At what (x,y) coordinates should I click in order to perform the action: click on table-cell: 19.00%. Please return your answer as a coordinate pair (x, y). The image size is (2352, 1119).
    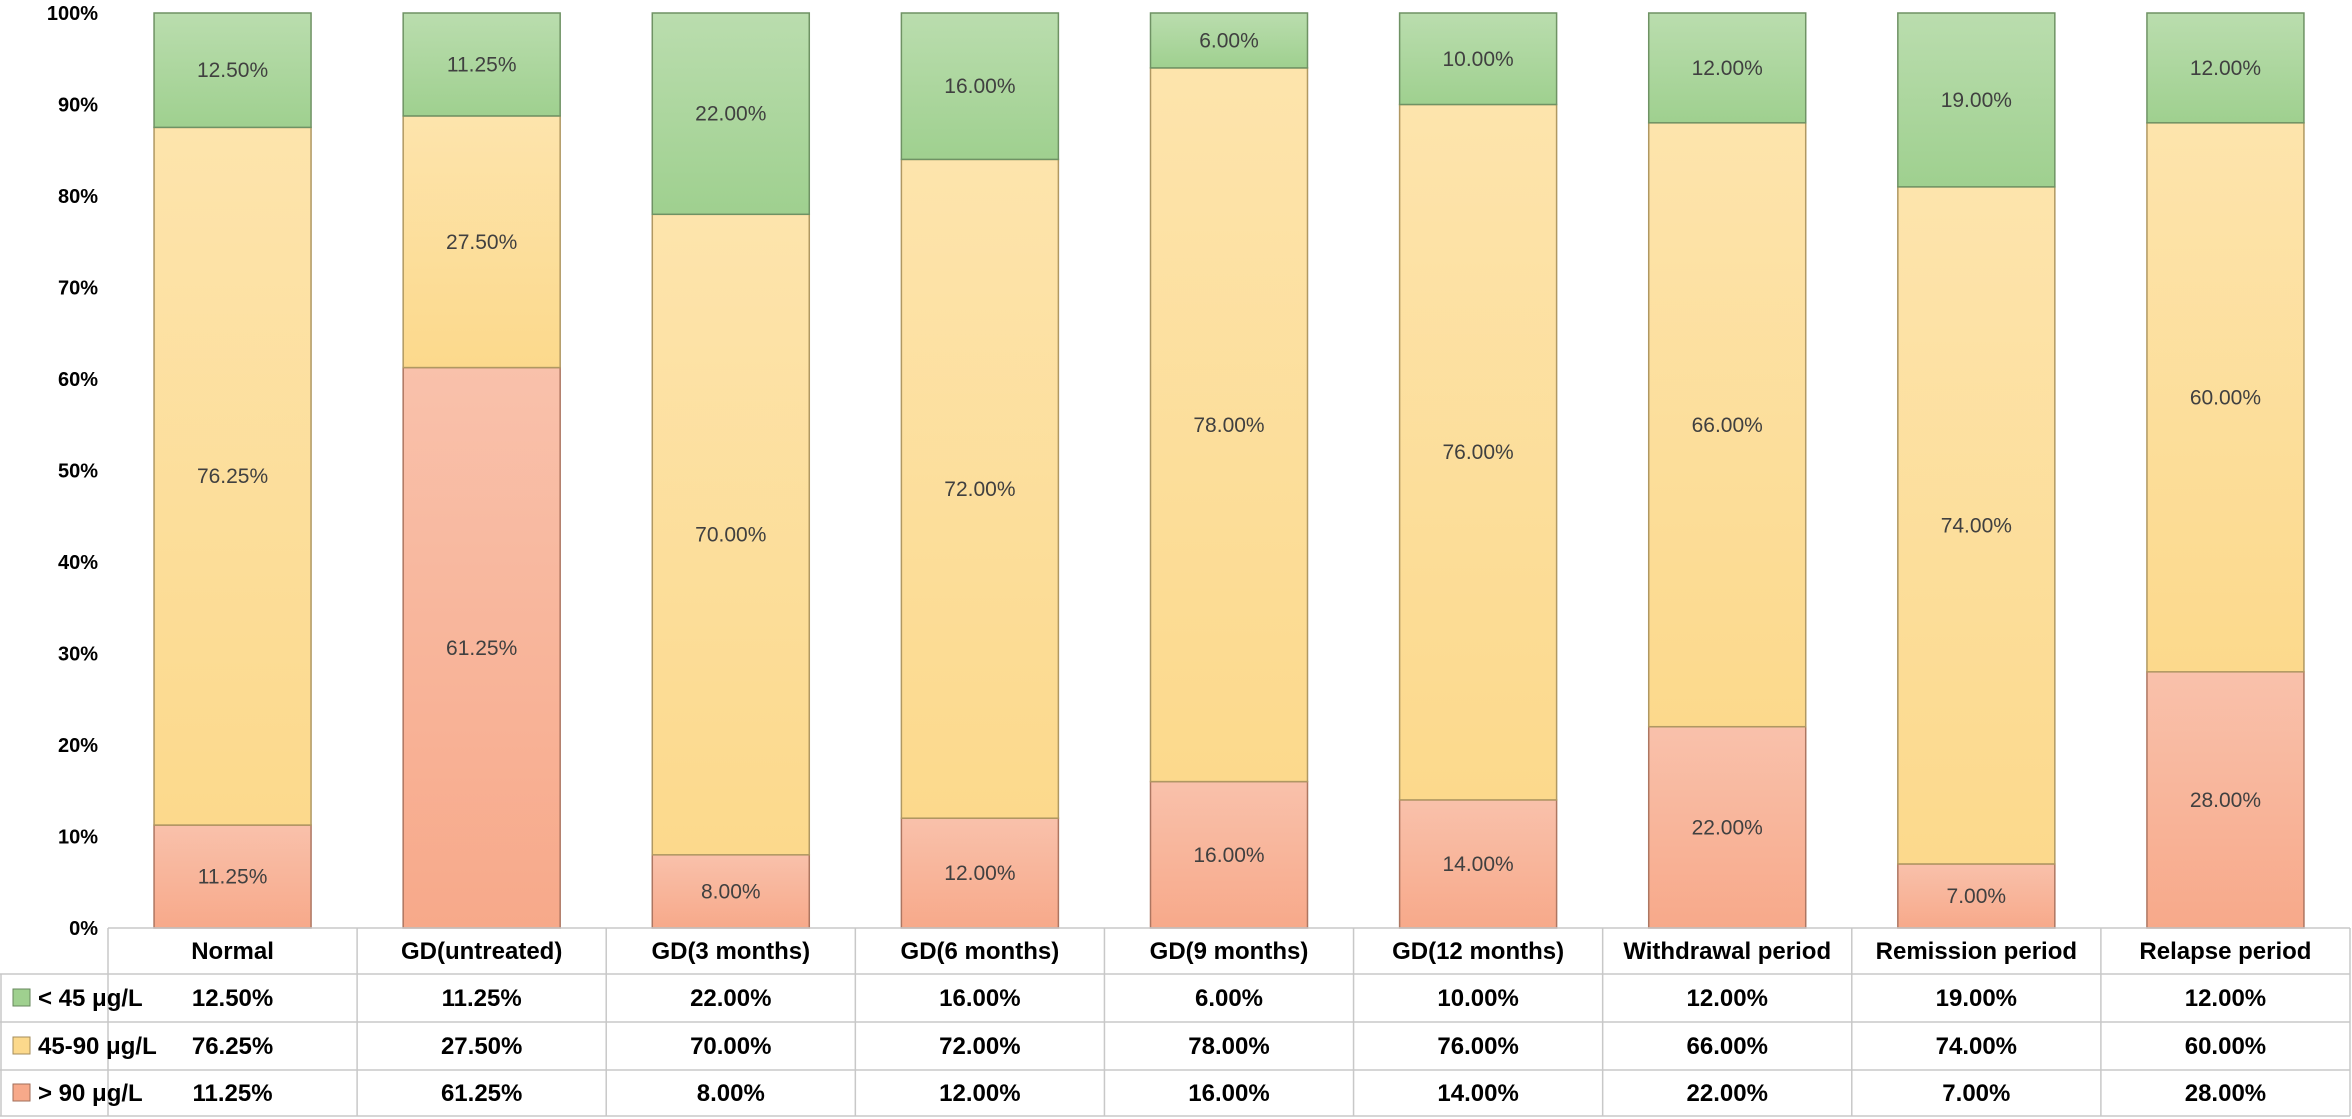
    Looking at the image, I should click on (1976, 998).